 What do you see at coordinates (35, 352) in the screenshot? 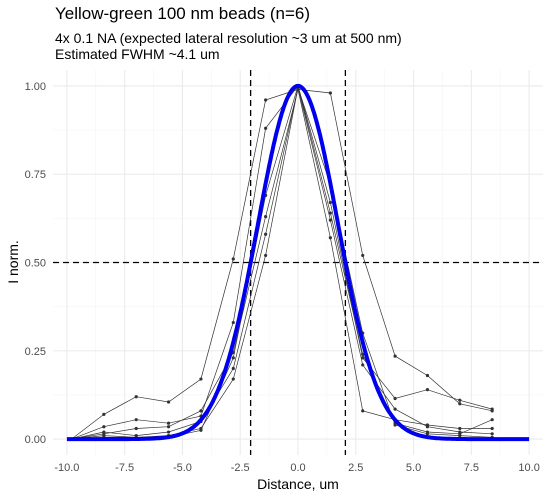
I see `y-tick-label: 0.25` at bounding box center [35, 352].